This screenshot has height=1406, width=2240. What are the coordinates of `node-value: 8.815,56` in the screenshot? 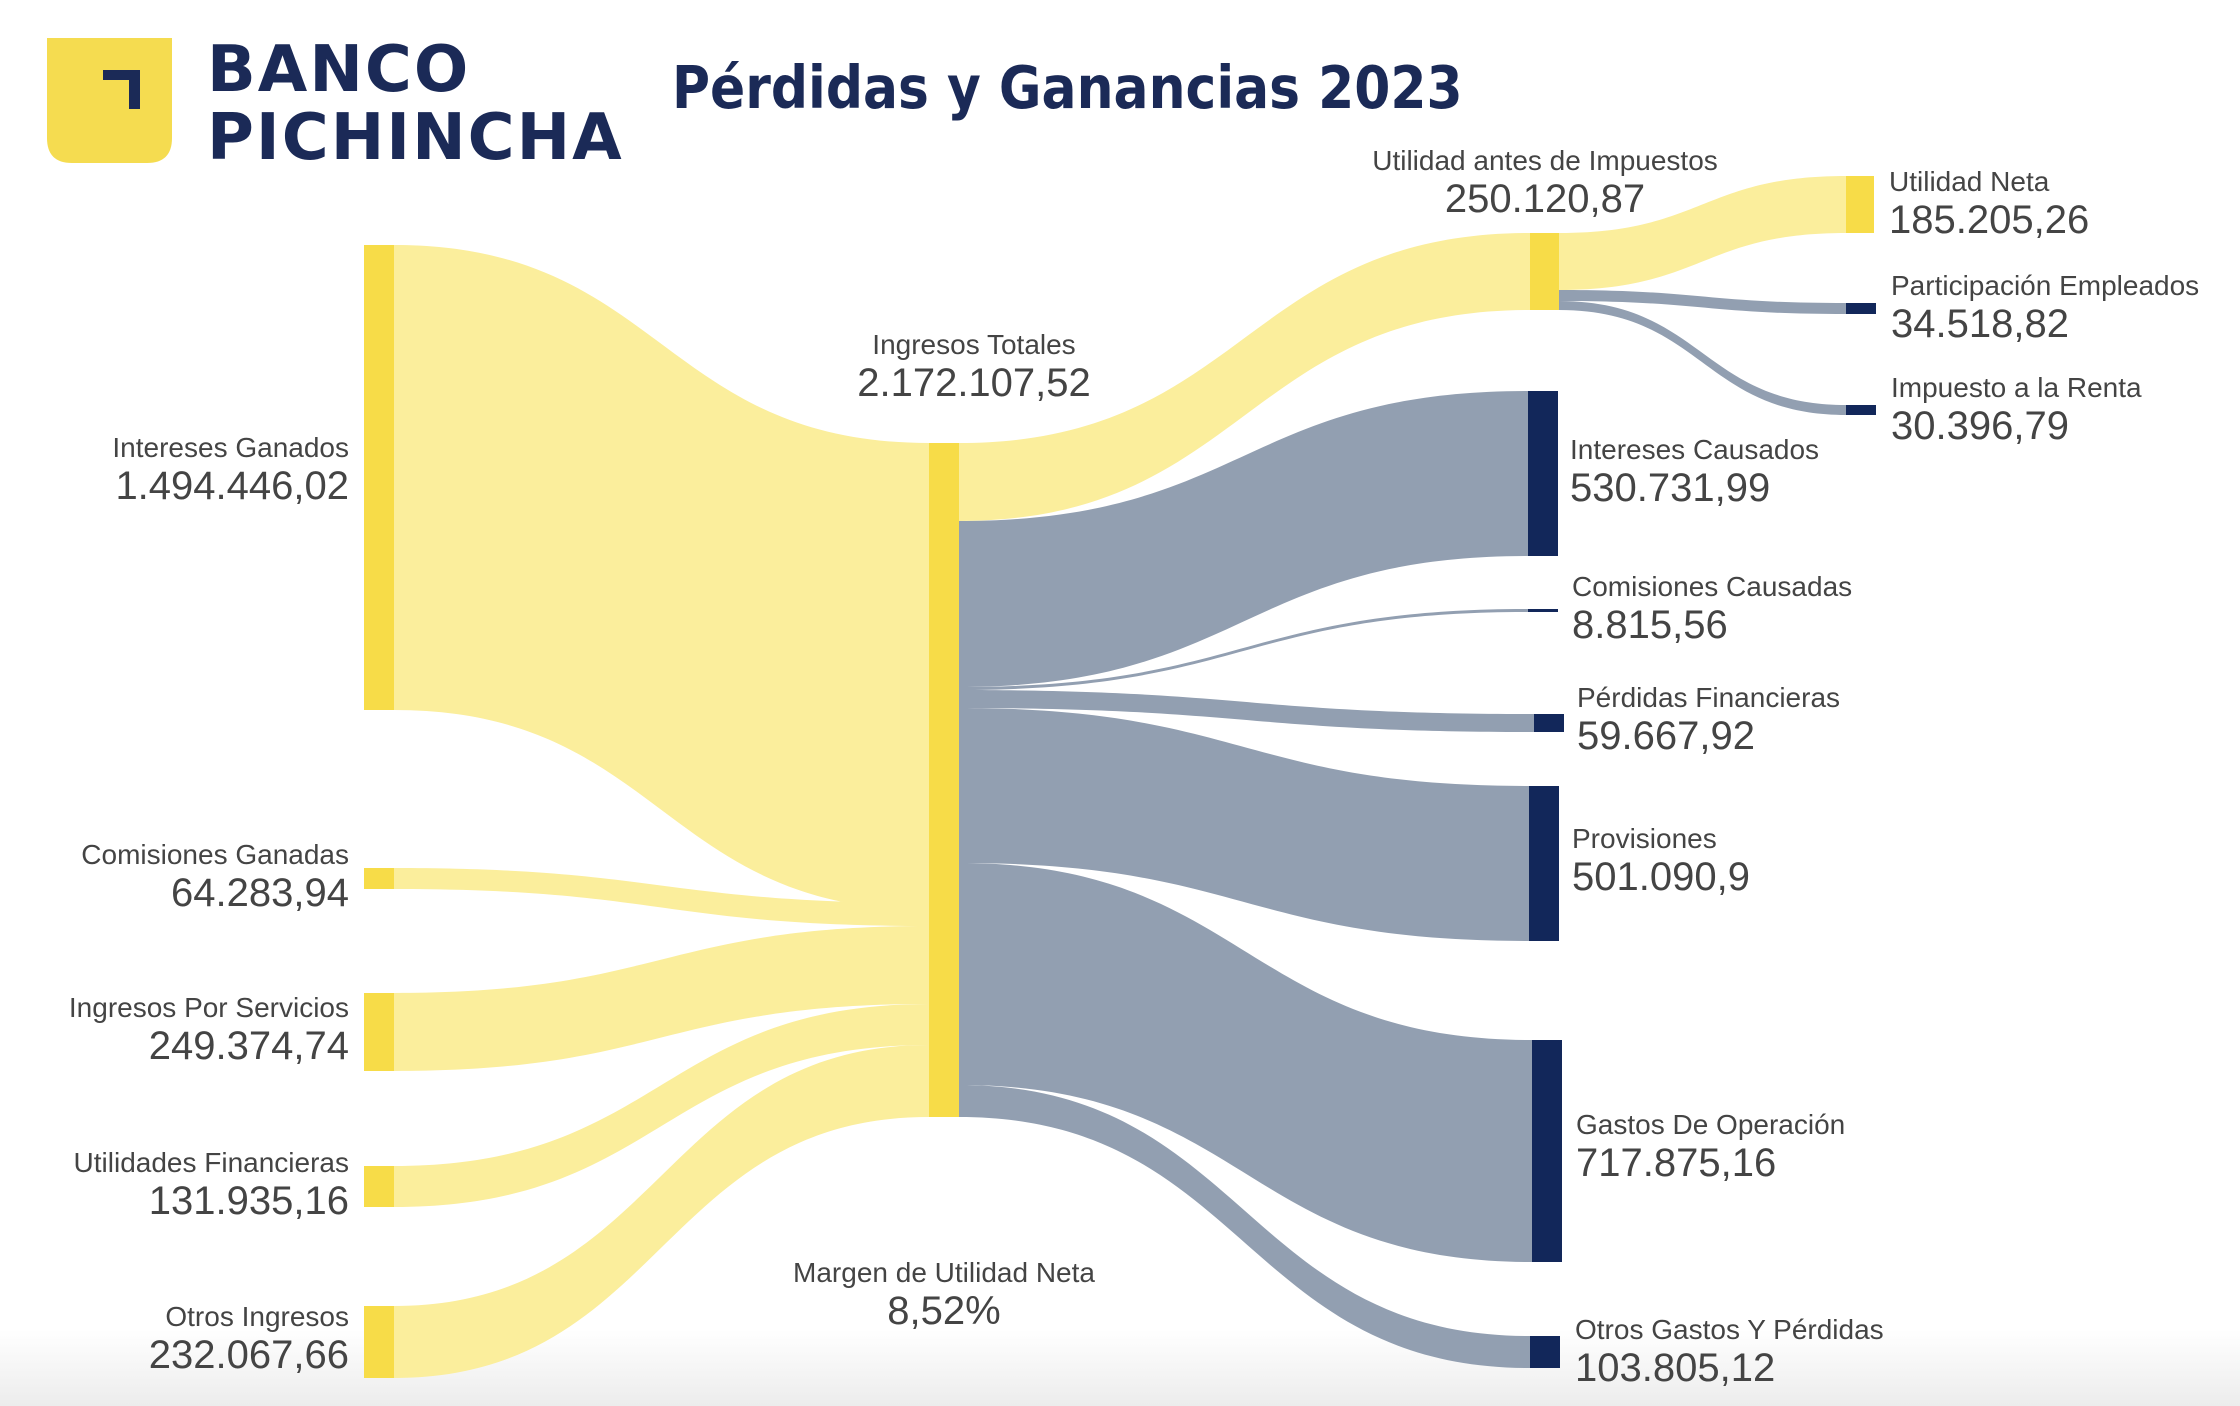 It's located at (1650, 624).